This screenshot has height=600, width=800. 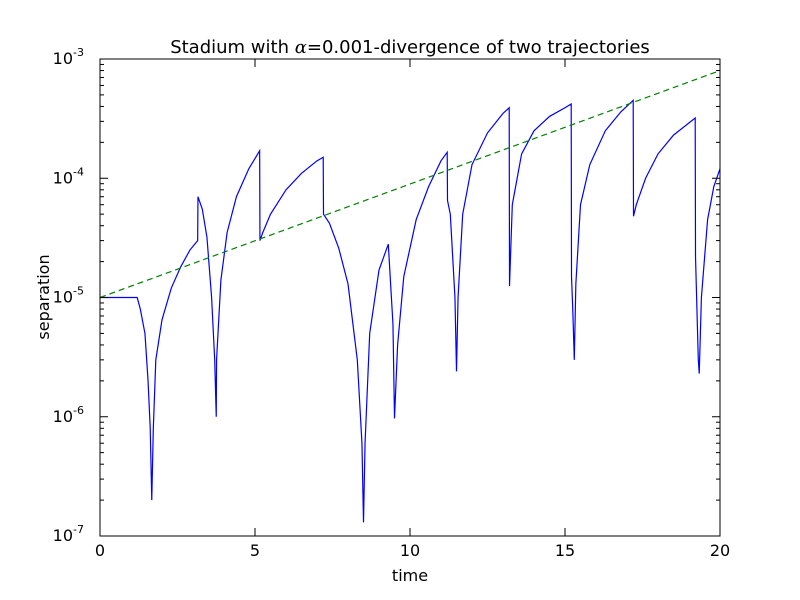 I want to click on chart-title-suffix: =0.001-divergence of two trajectories, so click(x=478, y=47).